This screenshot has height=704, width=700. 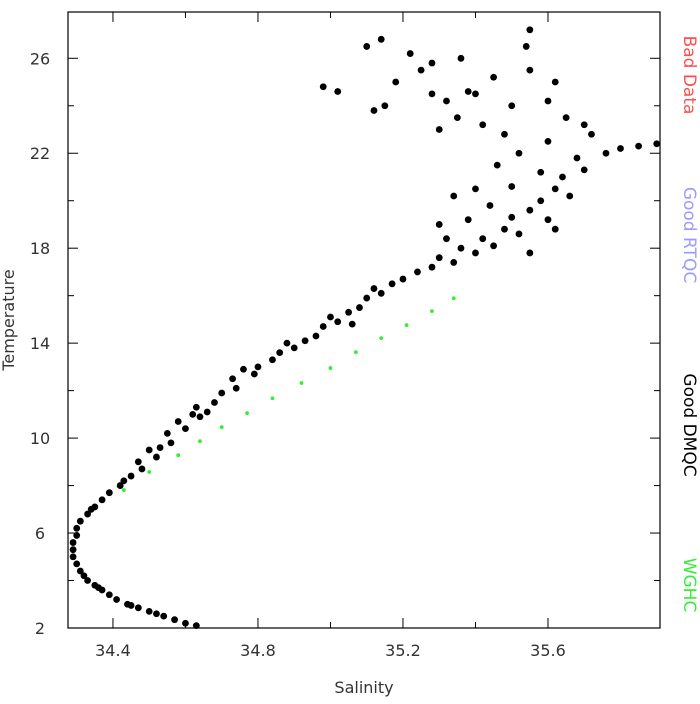 What do you see at coordinates (689, 424) in the screenshot?
I see `legend-label: Good DMQC` at bounding box center [689, 424].